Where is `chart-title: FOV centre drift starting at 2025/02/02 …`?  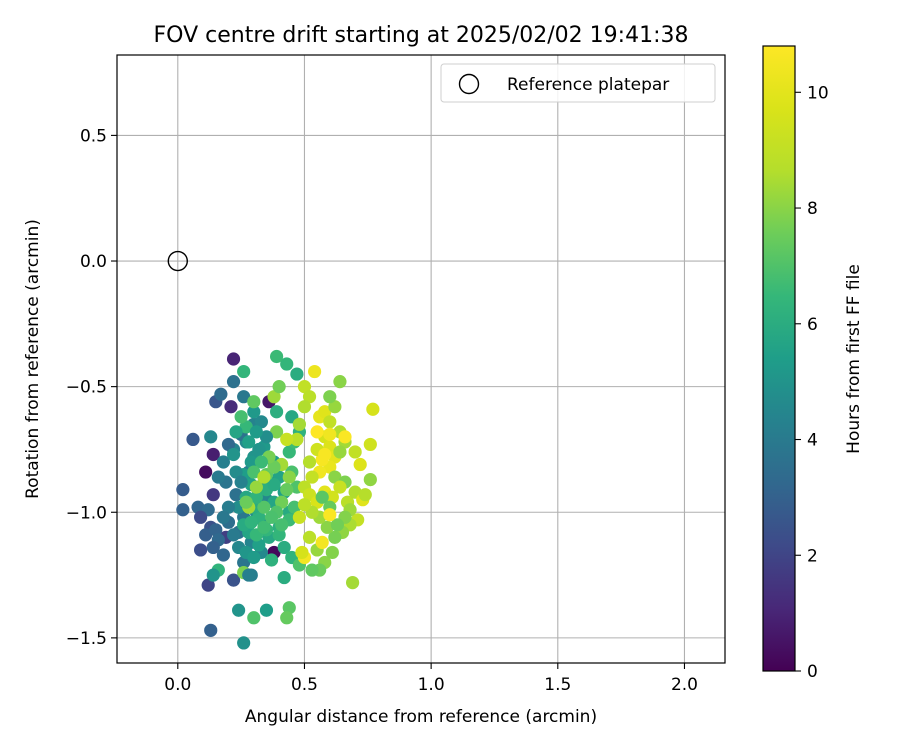
chart-title: FOV centre drift starting at 2025/02/02 … is located at coordinates (421, 35).